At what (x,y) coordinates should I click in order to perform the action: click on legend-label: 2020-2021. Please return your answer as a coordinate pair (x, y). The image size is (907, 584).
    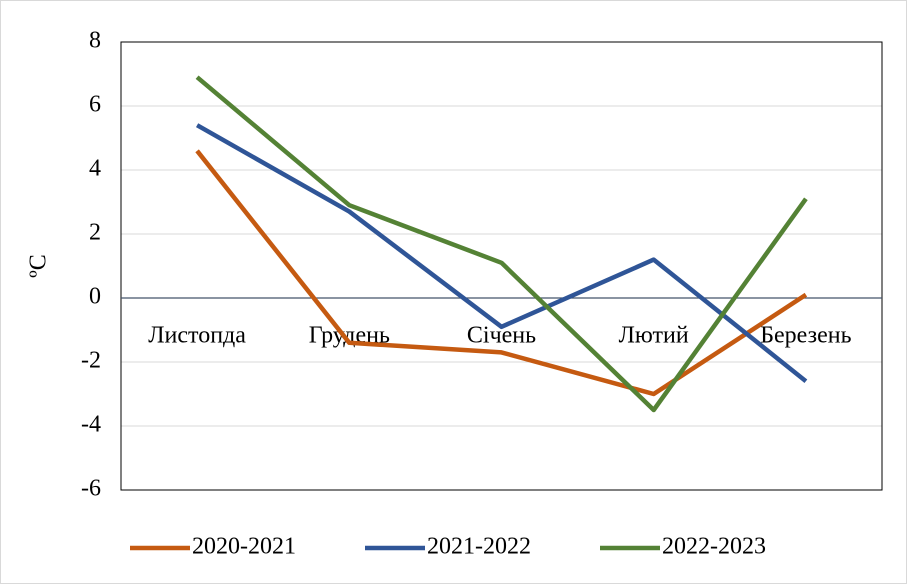
    Looking at the image, I should click on (244, 547).